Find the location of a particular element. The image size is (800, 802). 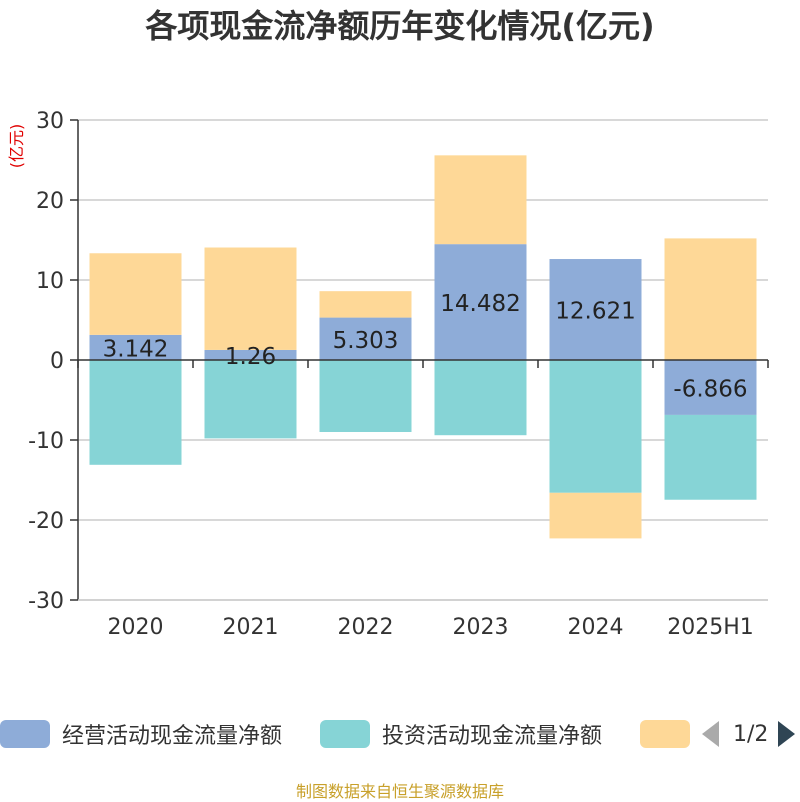

bar-segment-financing-2024 is located at coordinates (595, 515).